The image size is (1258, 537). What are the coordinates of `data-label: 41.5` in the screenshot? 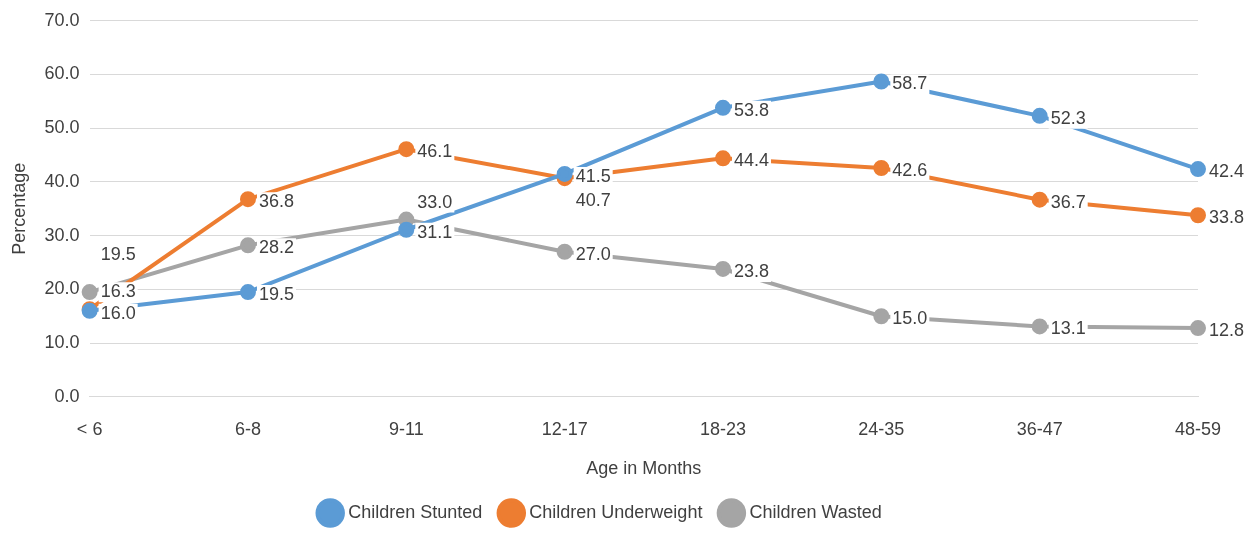 It's located at (593, 175).